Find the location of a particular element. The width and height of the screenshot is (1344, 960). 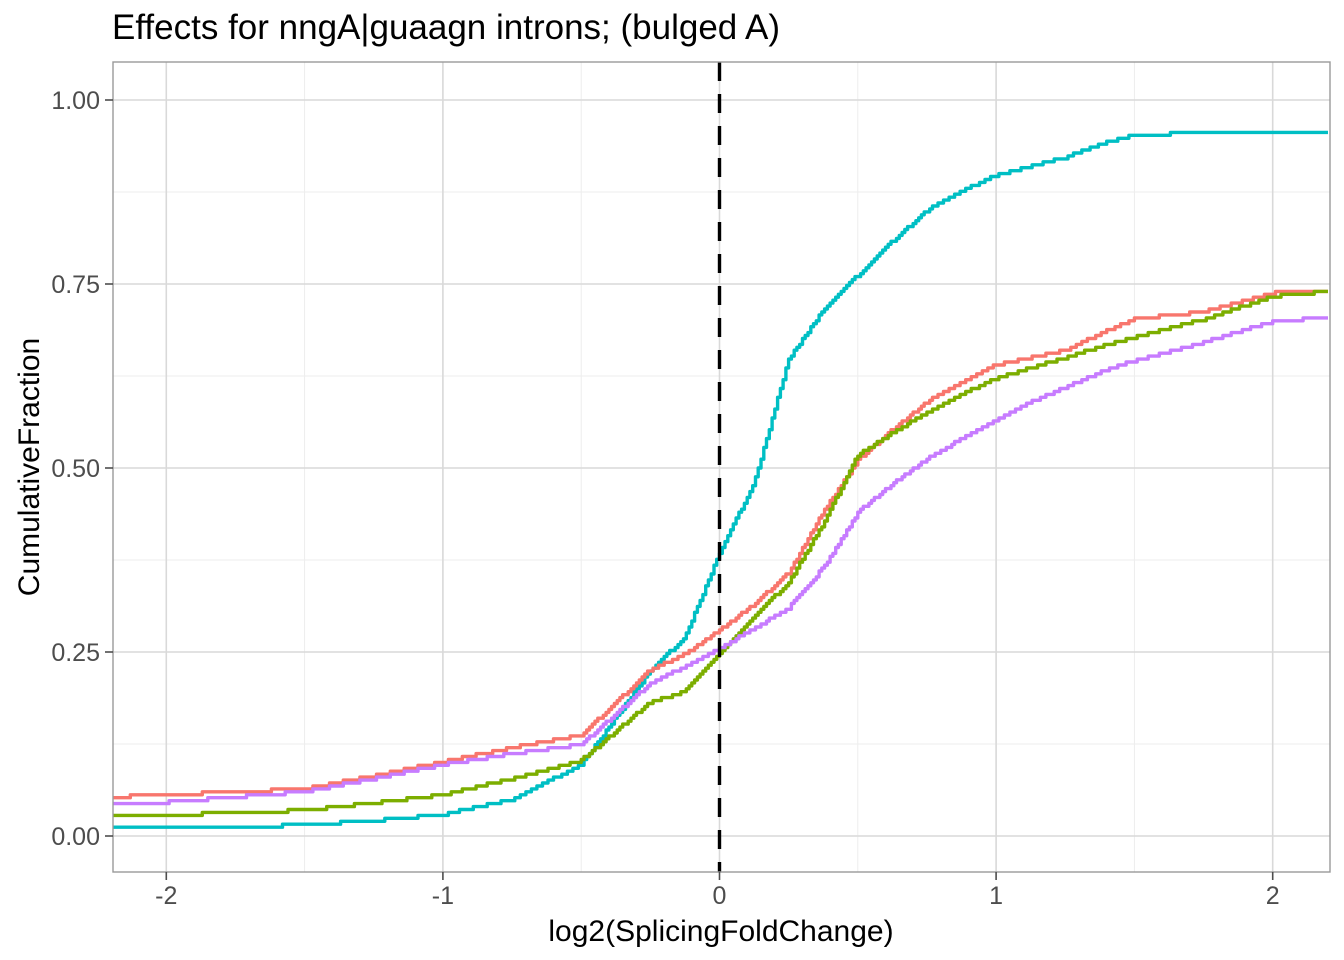

x-axis-tick-label: -2 is located at coordinates (166, 896).